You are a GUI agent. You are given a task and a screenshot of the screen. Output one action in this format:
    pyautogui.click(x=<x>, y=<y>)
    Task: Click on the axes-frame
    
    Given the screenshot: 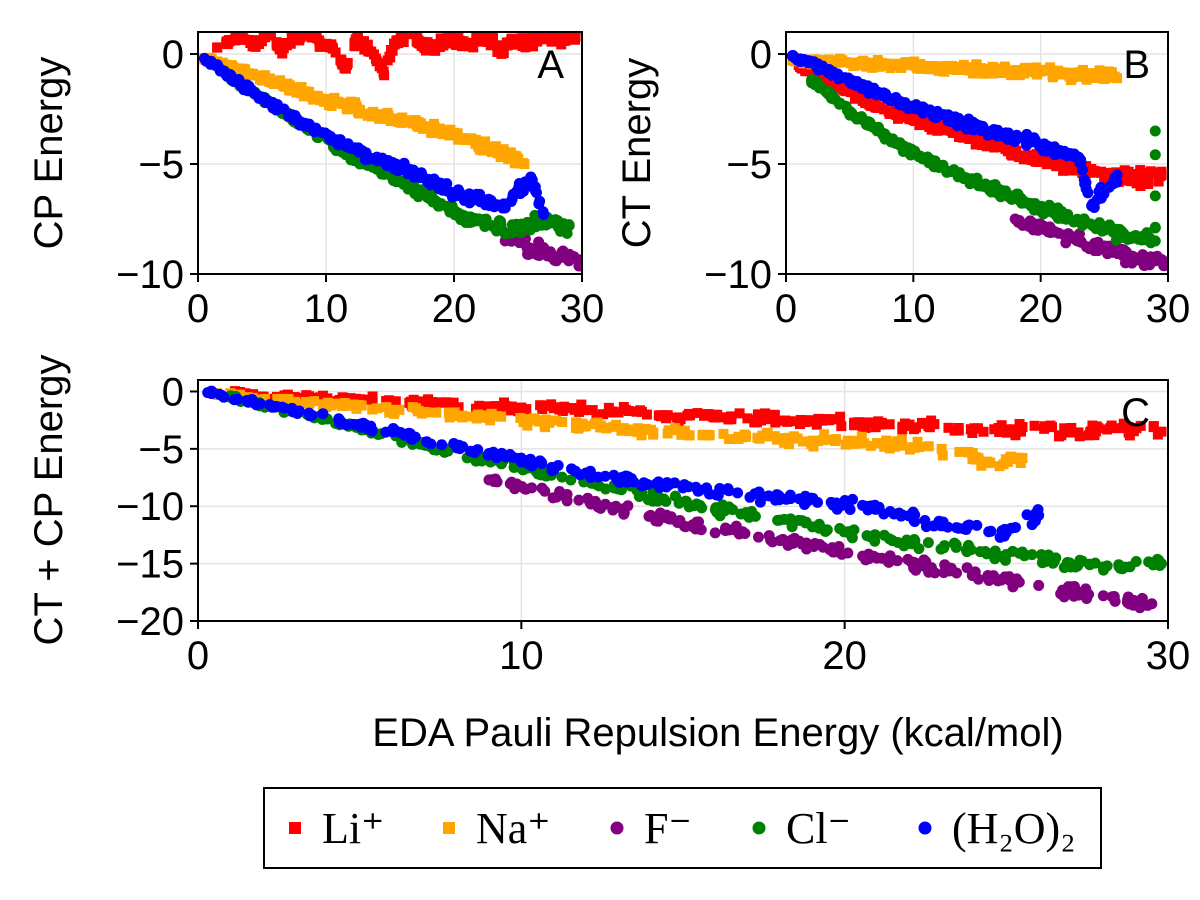 What is the action you would take?
    pyautogui.click(x=390, y=153)
    